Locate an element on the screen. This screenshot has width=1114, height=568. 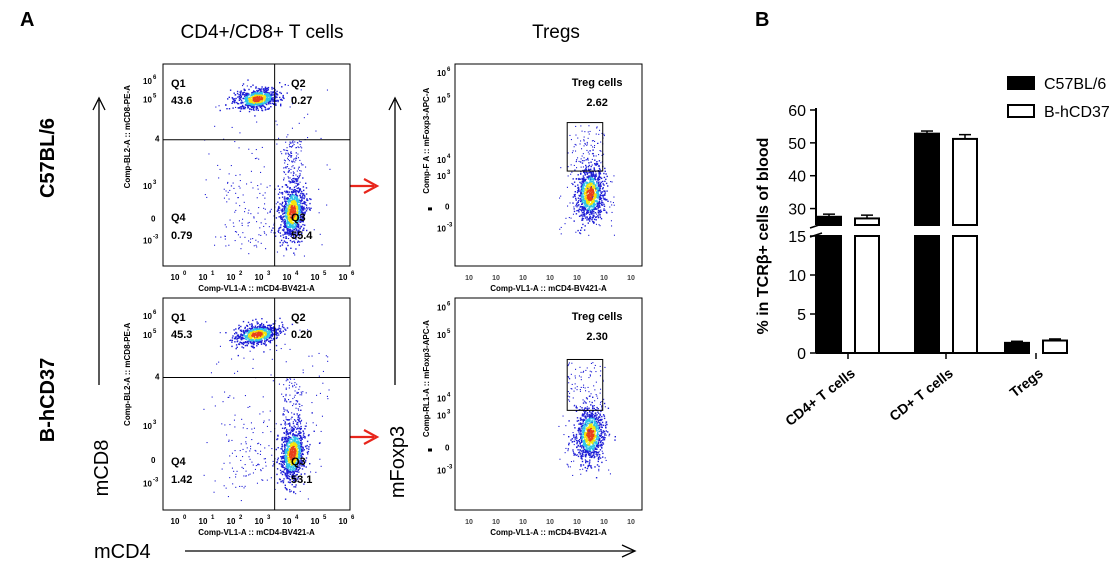
row-label-c57bl6: C57BL/6 is located at coordinates (48, 158).